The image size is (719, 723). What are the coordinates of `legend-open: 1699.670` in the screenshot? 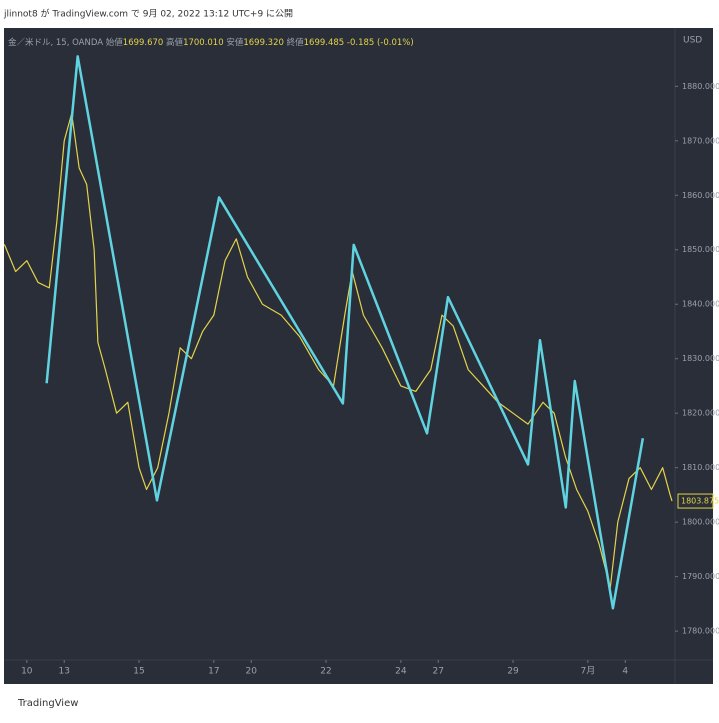 It's located at (143, 43).